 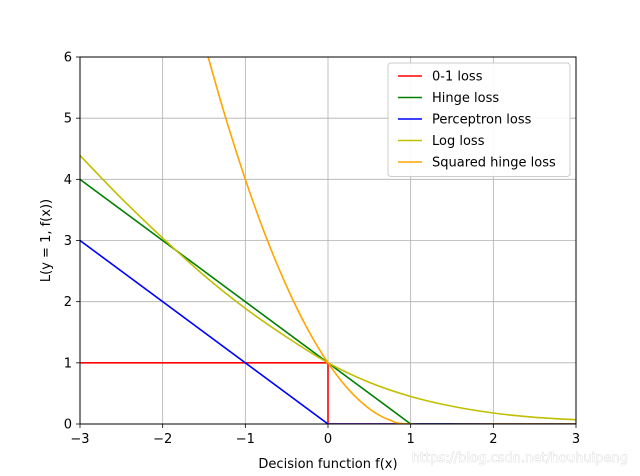 What do you see at coordinates (457, 77) in the screenshot?
I see `legend-label-0-1-loss: 0-1 loss` at bounding box center [457, 77].